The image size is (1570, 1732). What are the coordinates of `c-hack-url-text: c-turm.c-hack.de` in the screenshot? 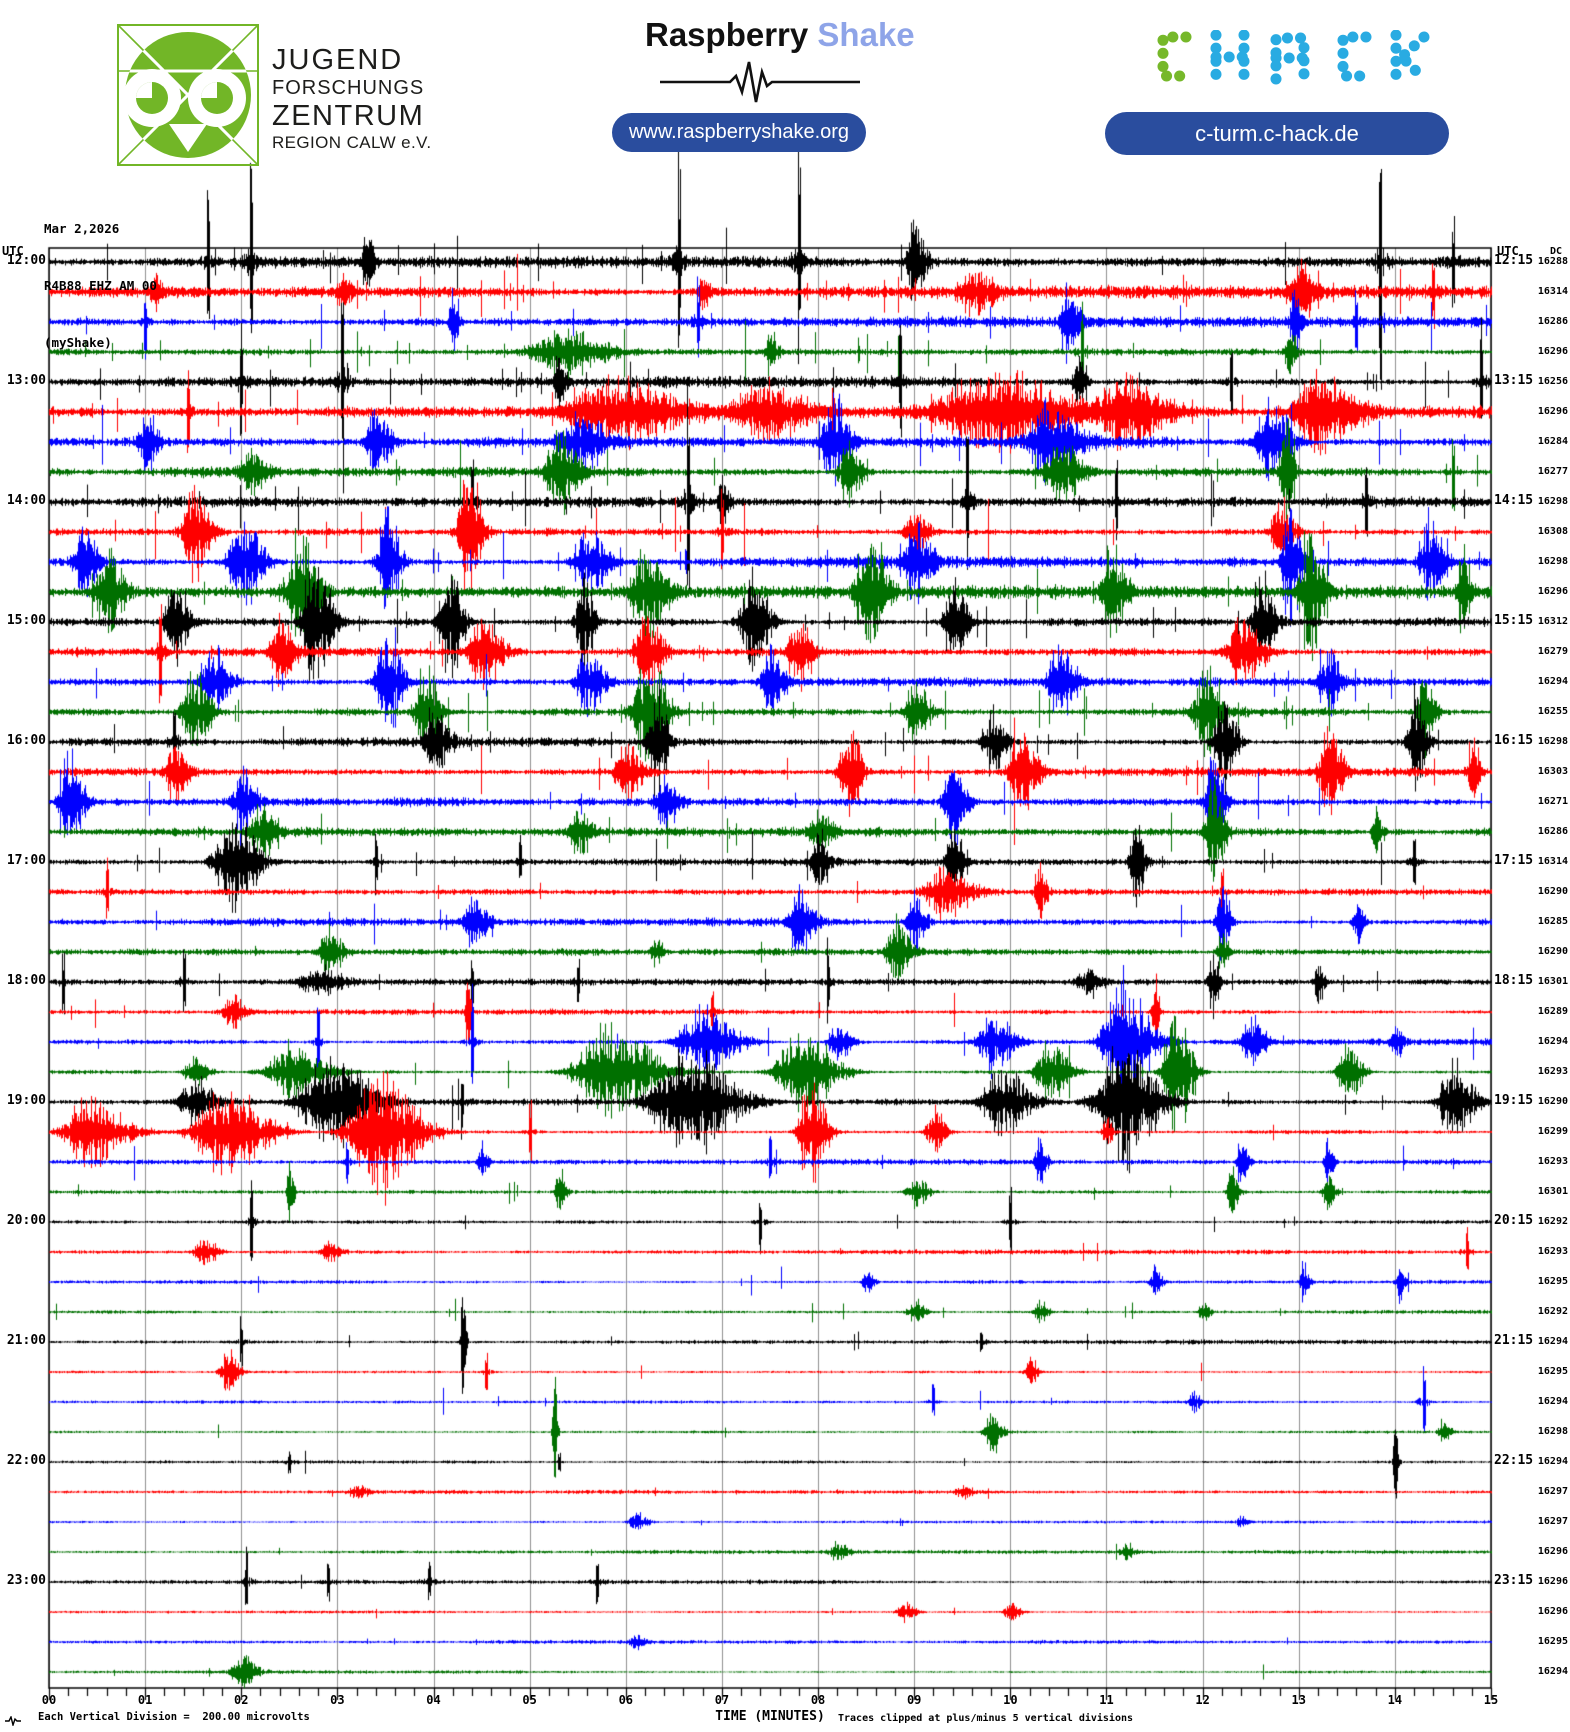 It's located at (1277, 133).